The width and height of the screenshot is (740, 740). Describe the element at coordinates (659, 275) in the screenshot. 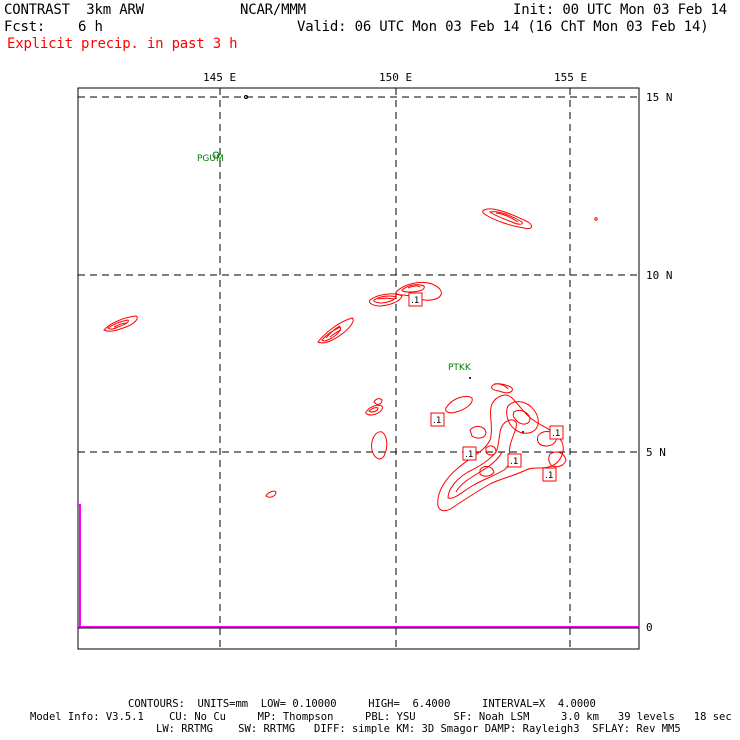

I see `lat-label-10: 10 N` at that location.